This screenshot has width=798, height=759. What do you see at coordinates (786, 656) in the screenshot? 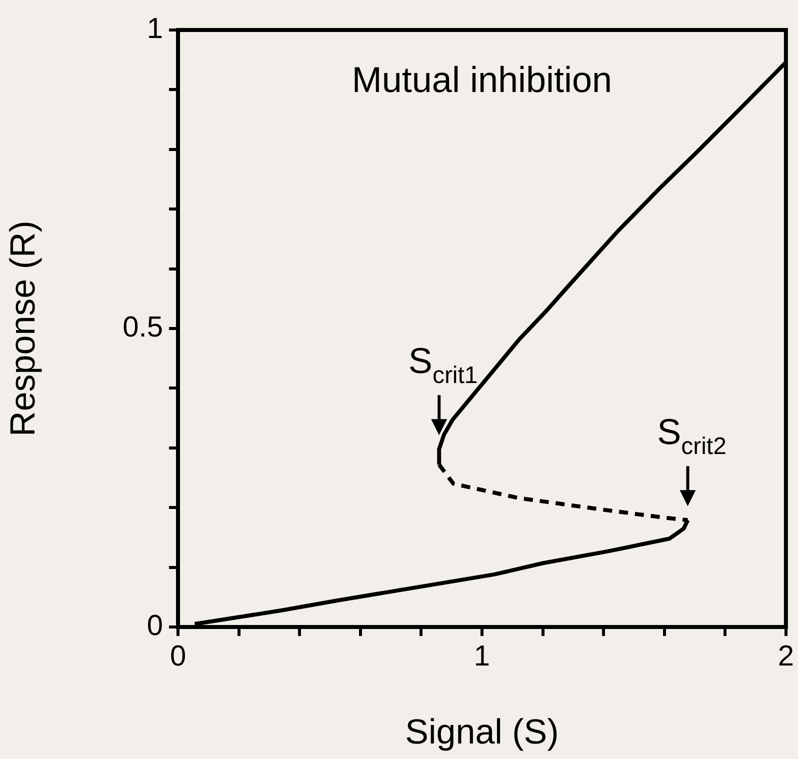
I see `x-tick-label: 2` at bounding box center [786, 656].